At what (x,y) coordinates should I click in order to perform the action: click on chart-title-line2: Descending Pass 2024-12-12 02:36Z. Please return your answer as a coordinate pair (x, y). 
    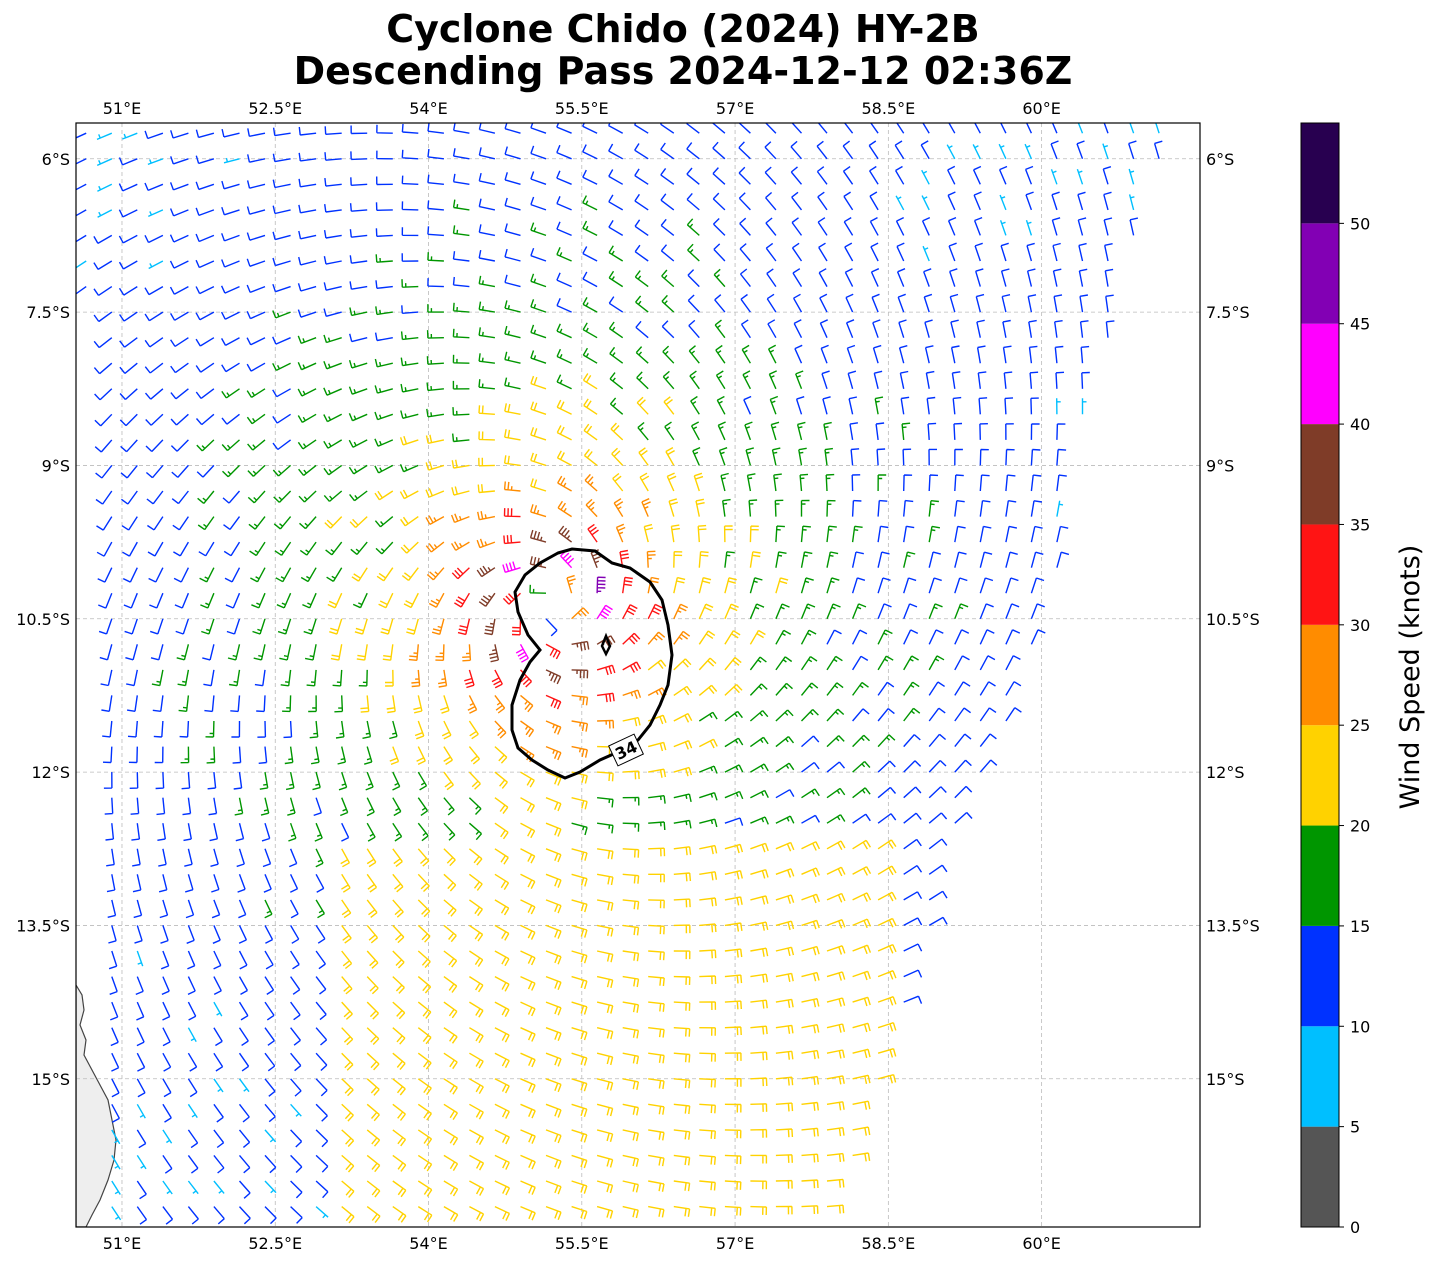
    Looking at the image, I should click on (683, 71).